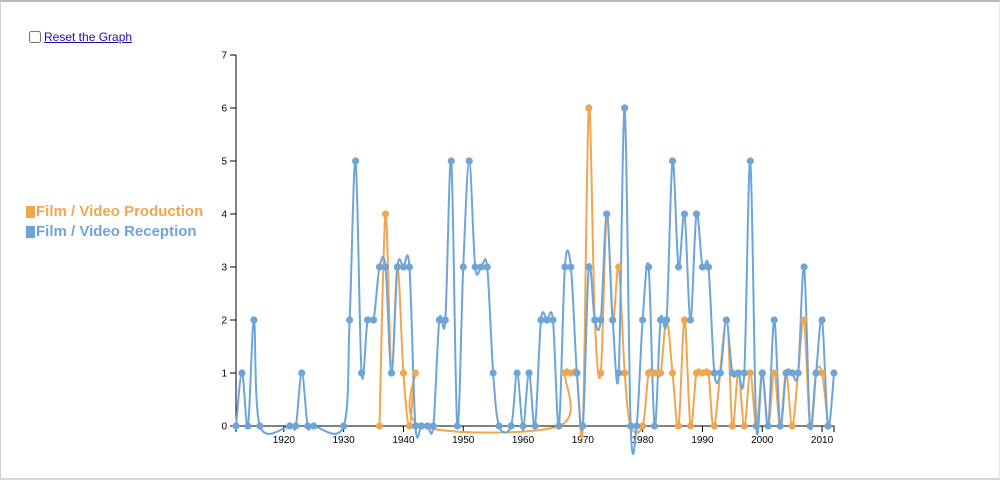 The image size is (1000, 480). I want to click on legend-item-production: Film / Video Production, so click(114, 212).